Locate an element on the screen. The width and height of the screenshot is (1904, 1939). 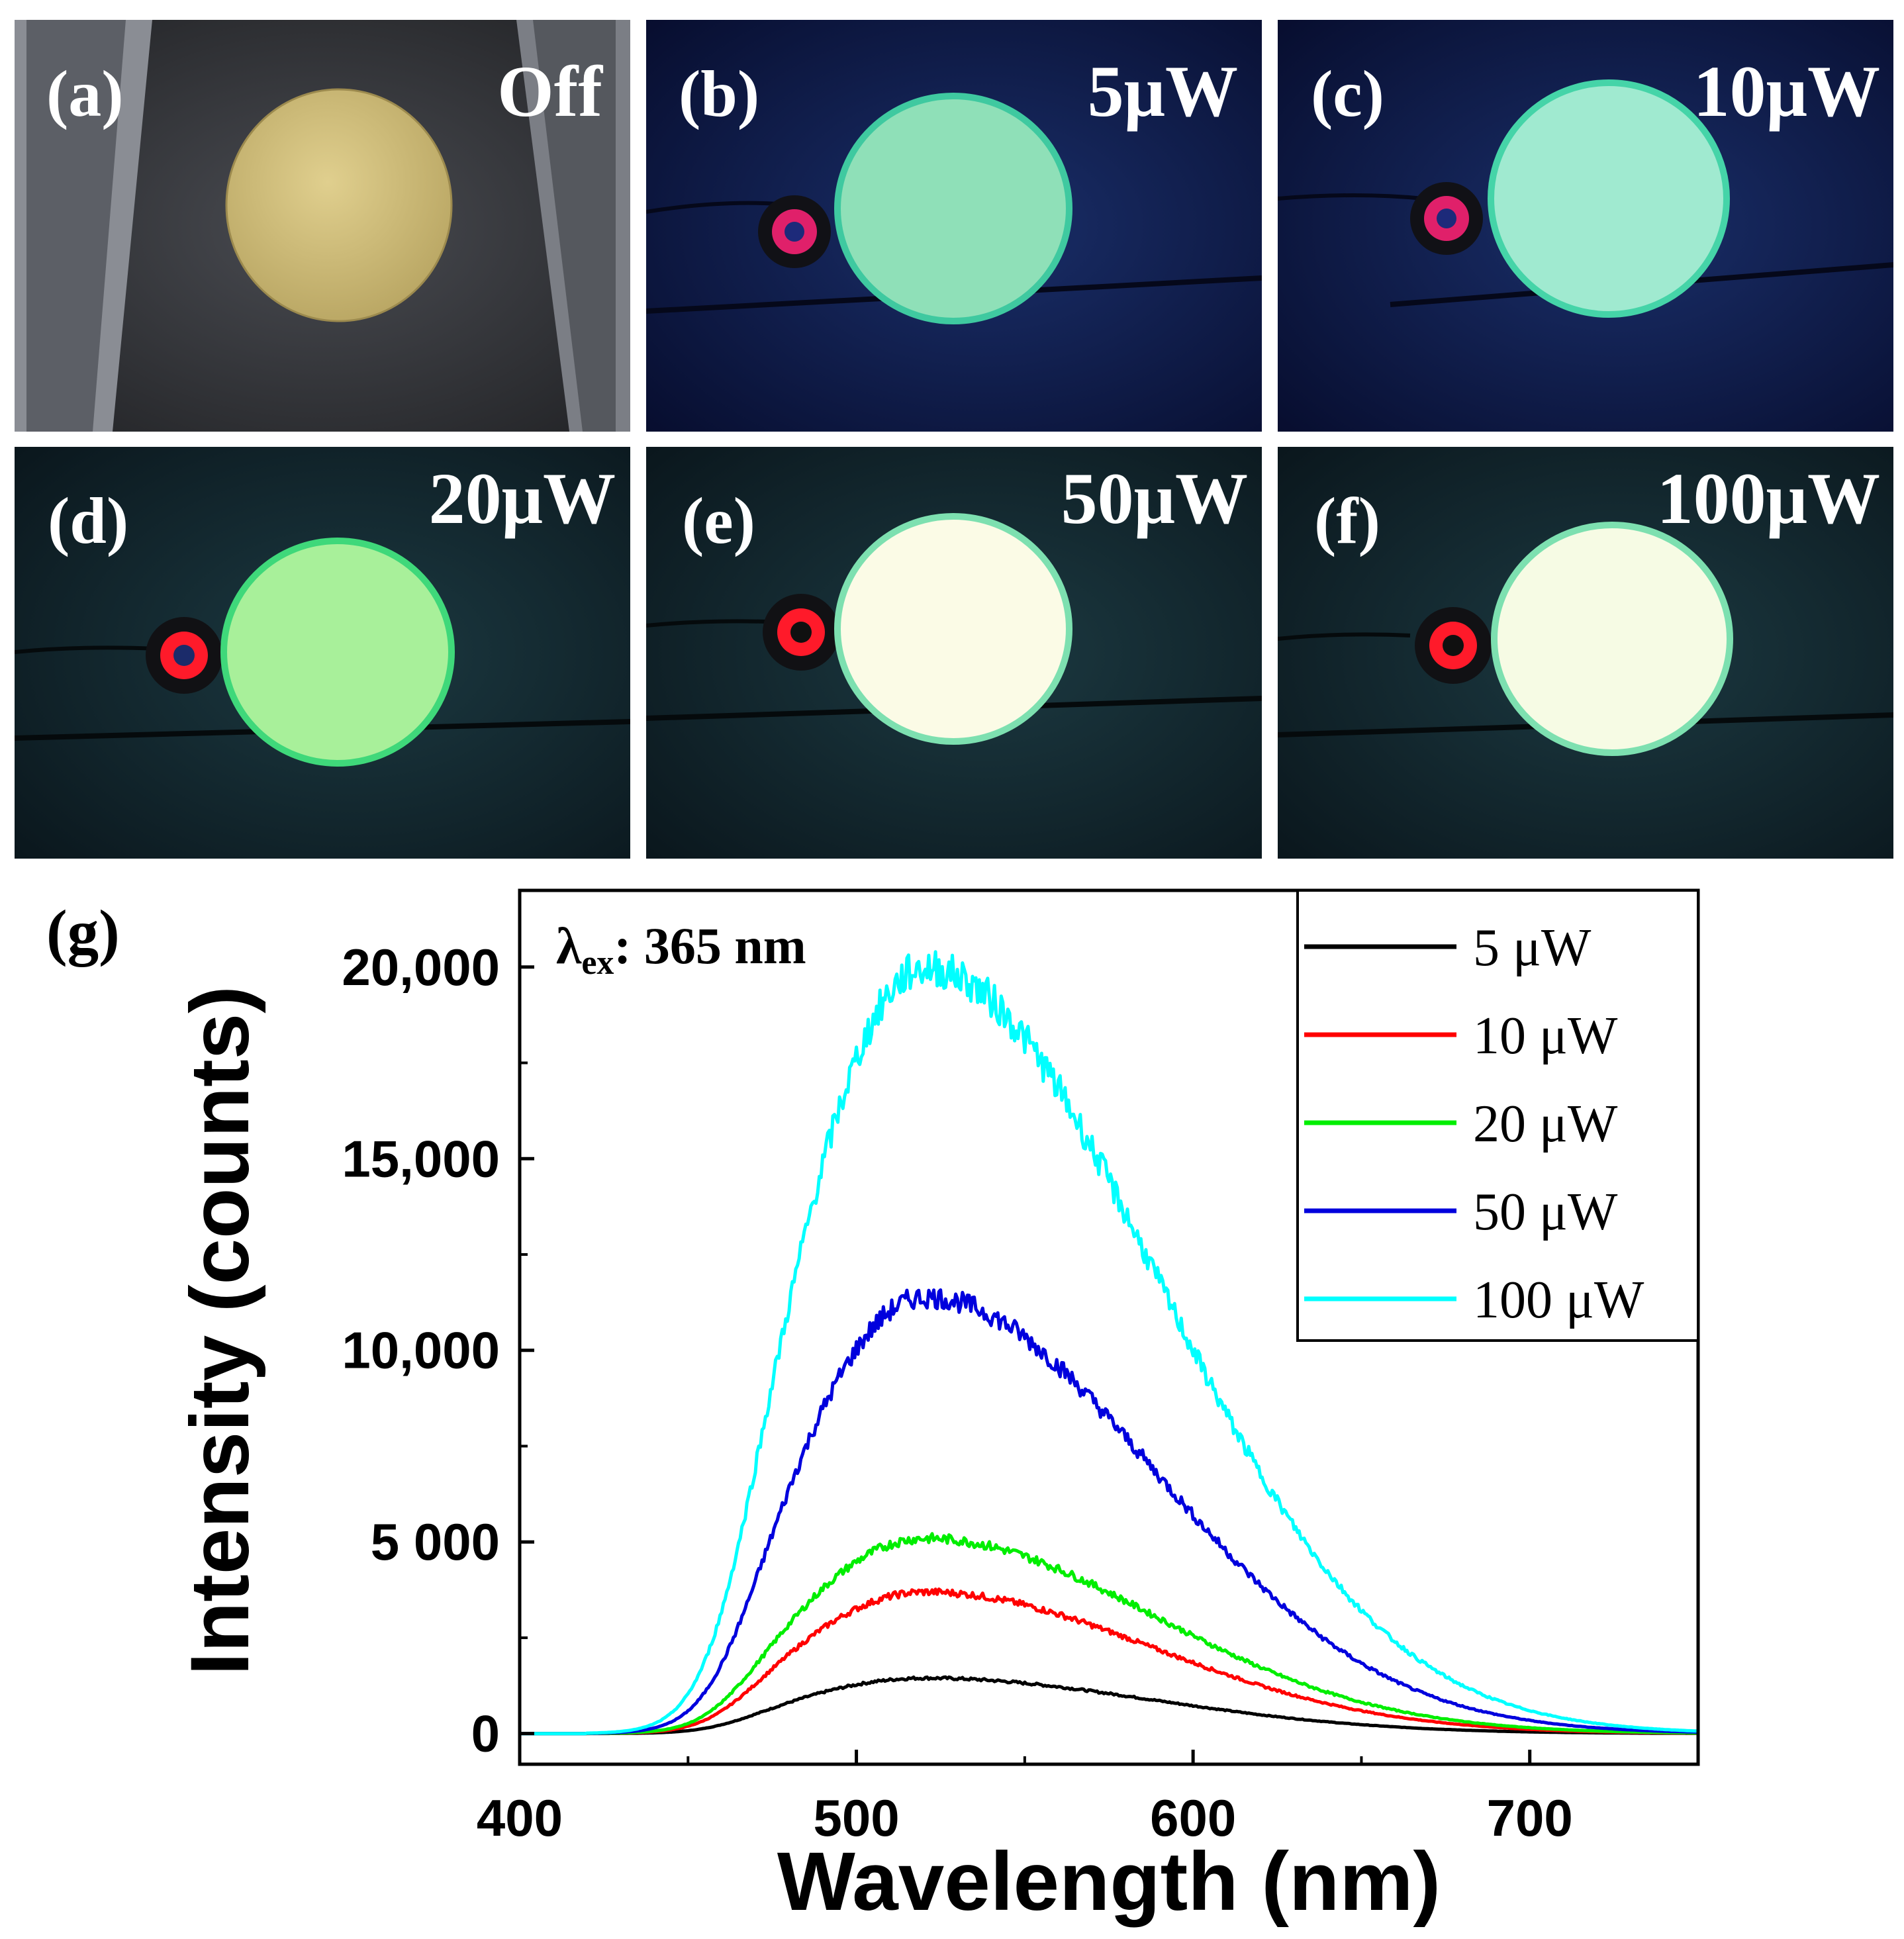
y-tick-label-5000: 5 000 is located at coordinates (435, 1542).